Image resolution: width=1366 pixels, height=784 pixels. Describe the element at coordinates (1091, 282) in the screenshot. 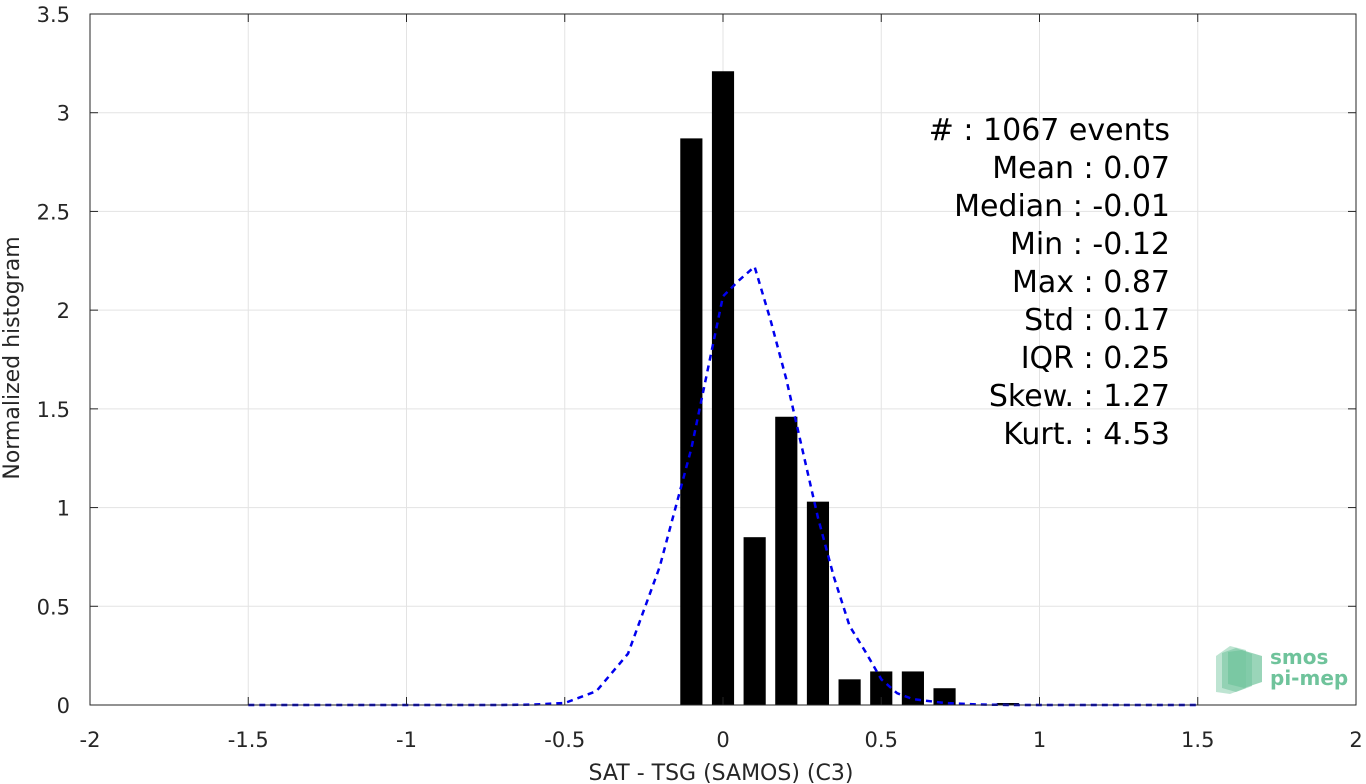

I see `stat-line: Max : 0.87` at that location.